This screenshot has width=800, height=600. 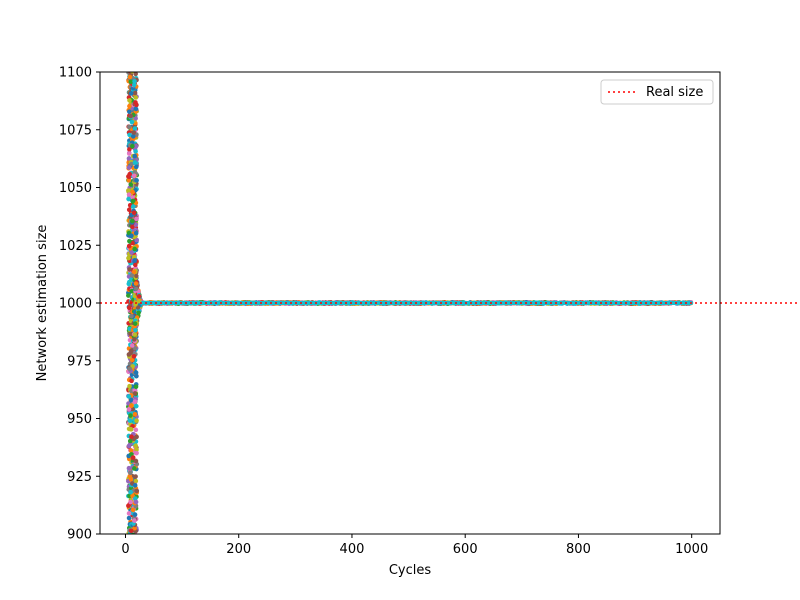 I want to click on y-tick-label: 1050, so click(x=75, y=188).